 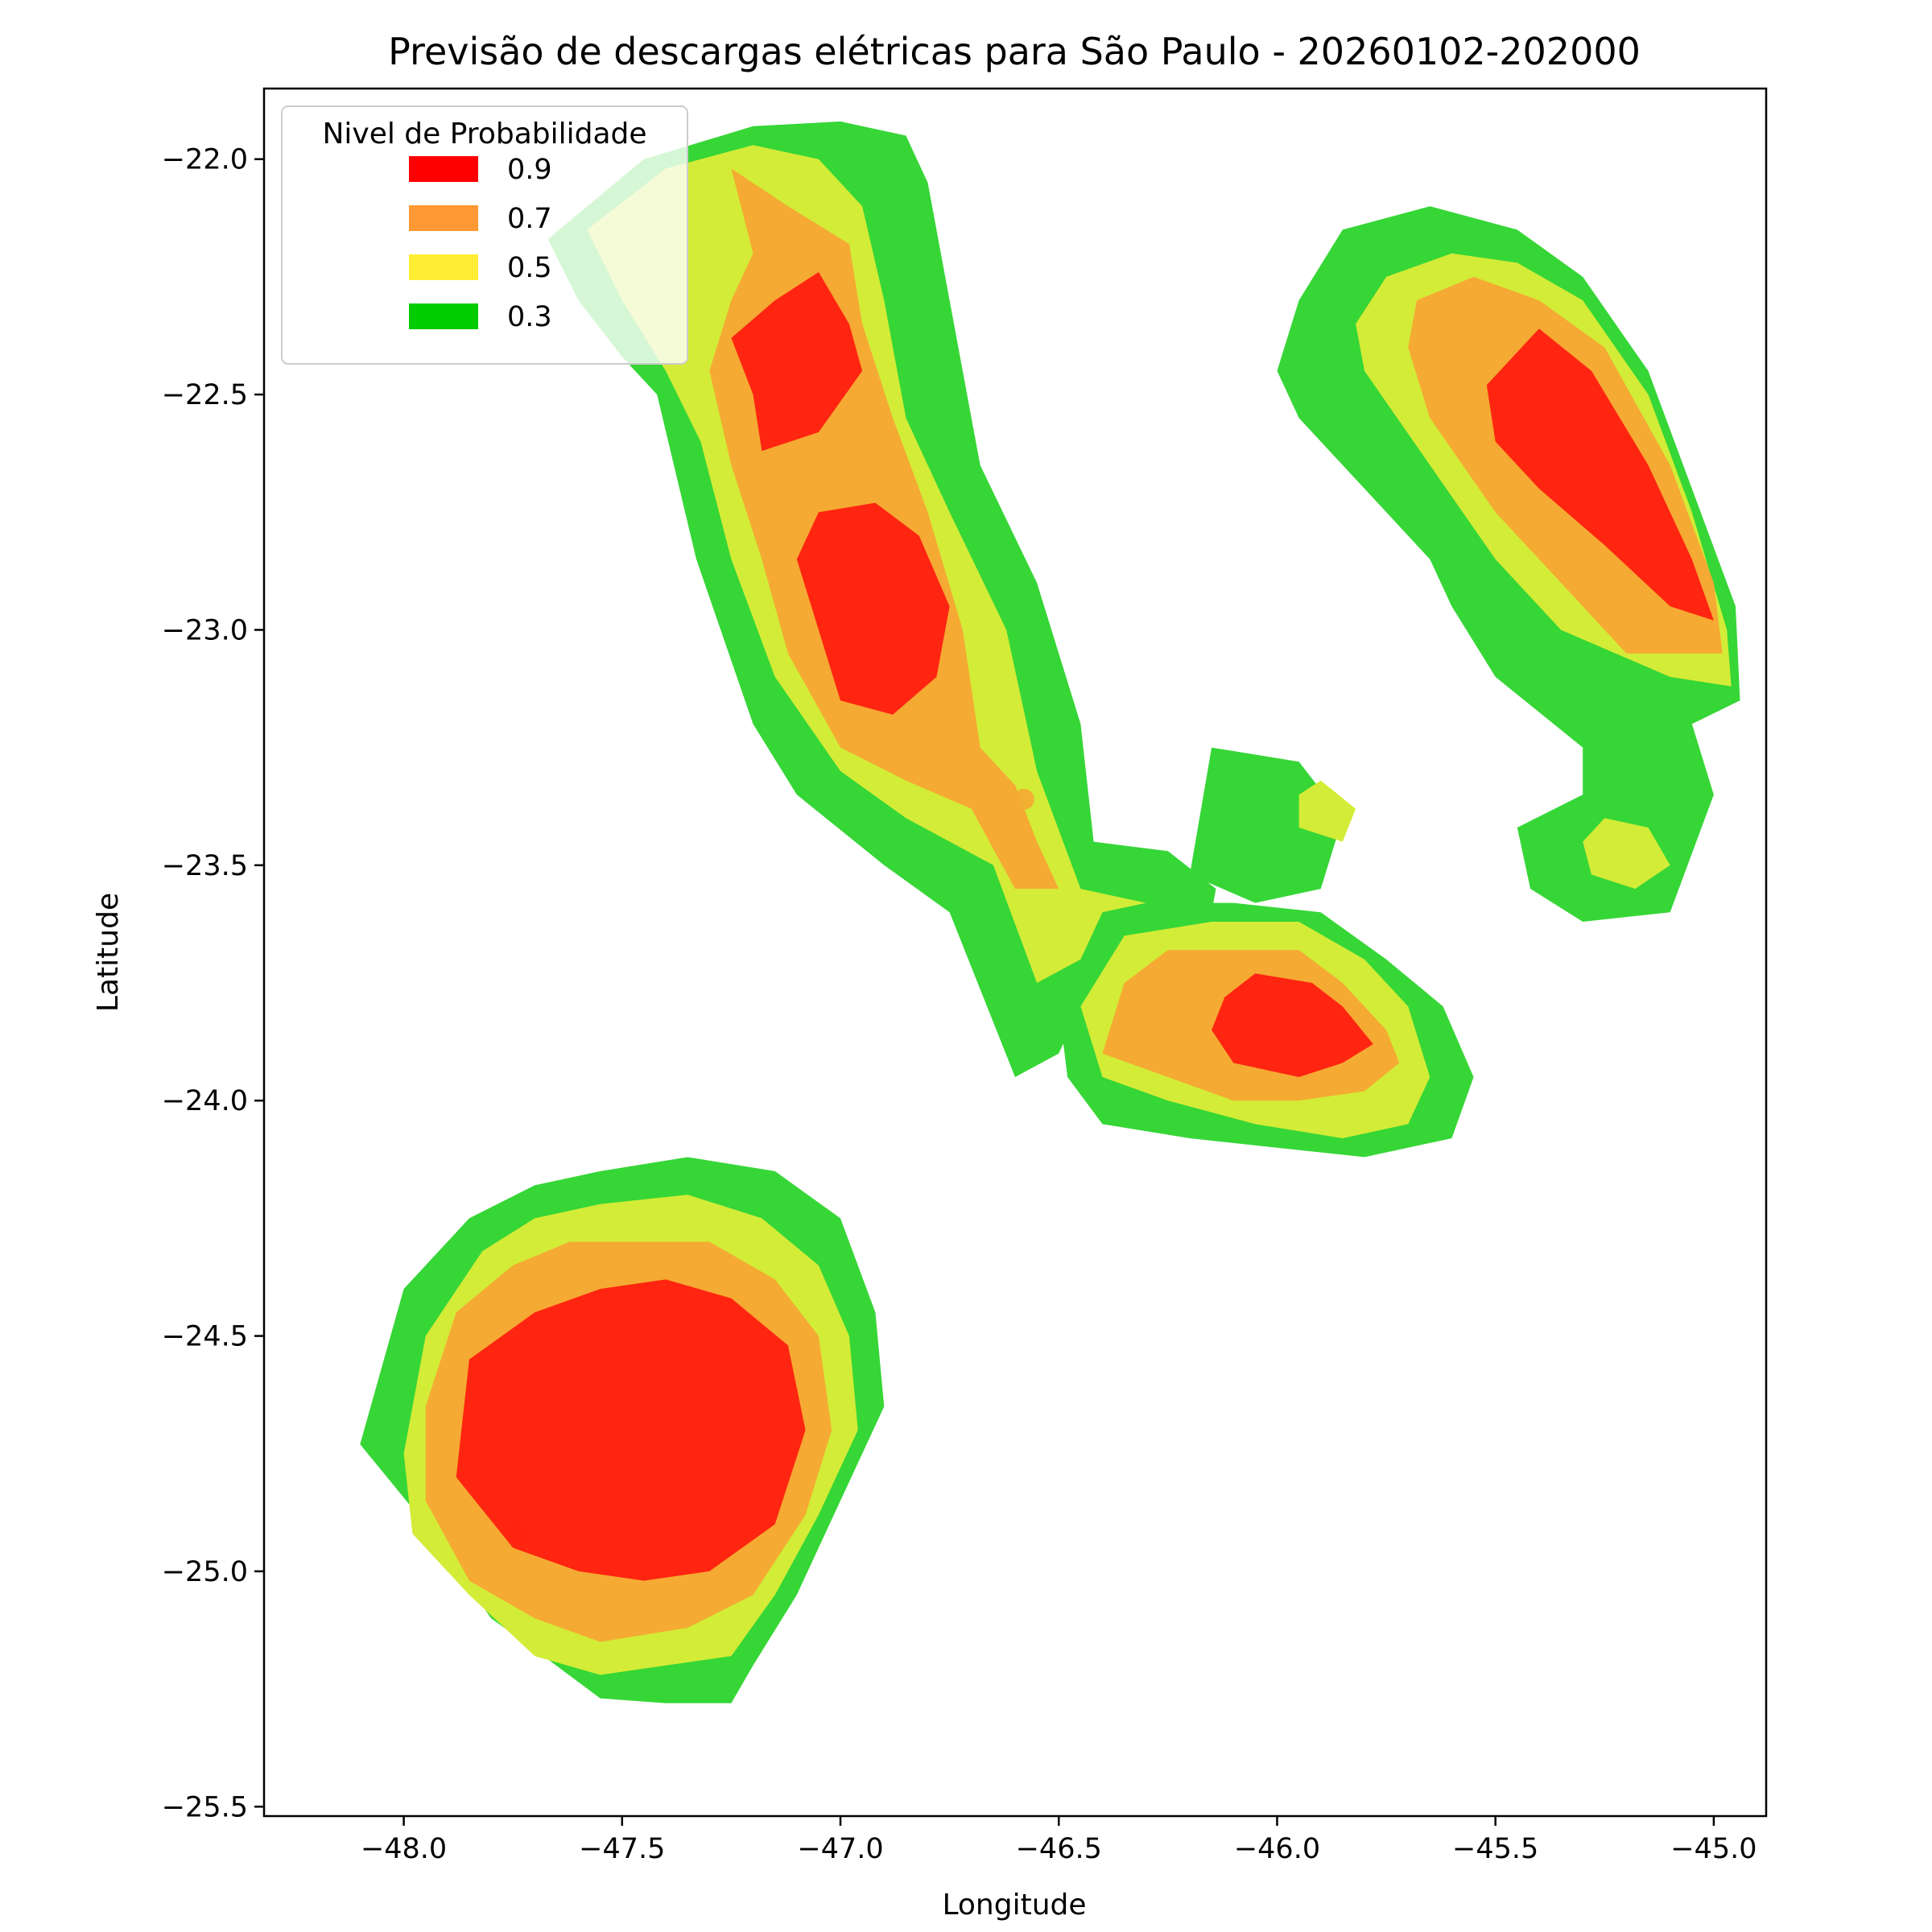 What do you see at coordinates (529, 268) in the screenshot?
I see `legend-label: 0.5` at bounding box center [529, 268].